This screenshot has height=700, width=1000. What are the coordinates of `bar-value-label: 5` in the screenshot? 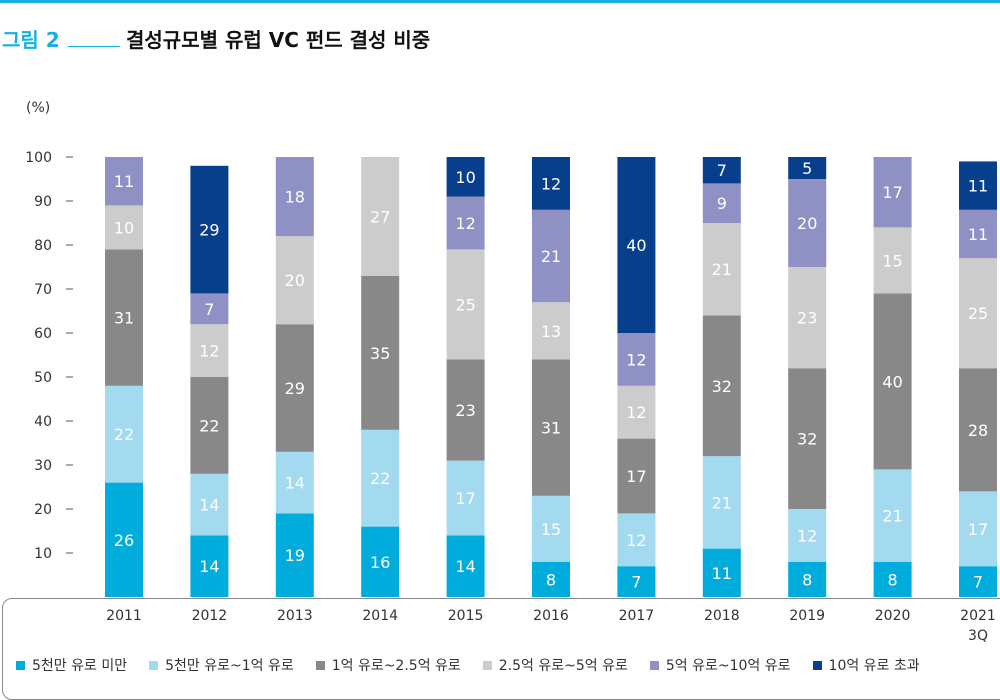 It's located at (807, 168).